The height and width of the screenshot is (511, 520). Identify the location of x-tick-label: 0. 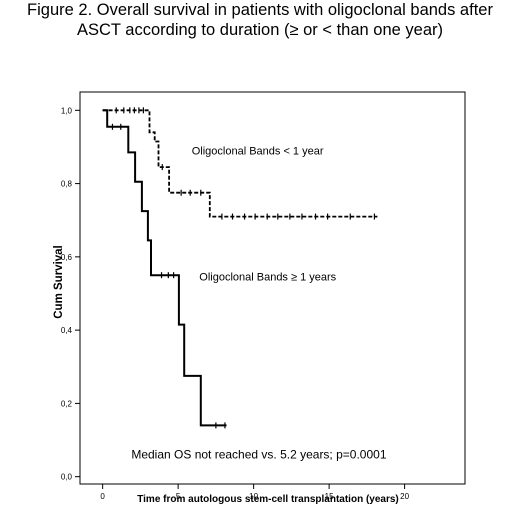
(102, 496).